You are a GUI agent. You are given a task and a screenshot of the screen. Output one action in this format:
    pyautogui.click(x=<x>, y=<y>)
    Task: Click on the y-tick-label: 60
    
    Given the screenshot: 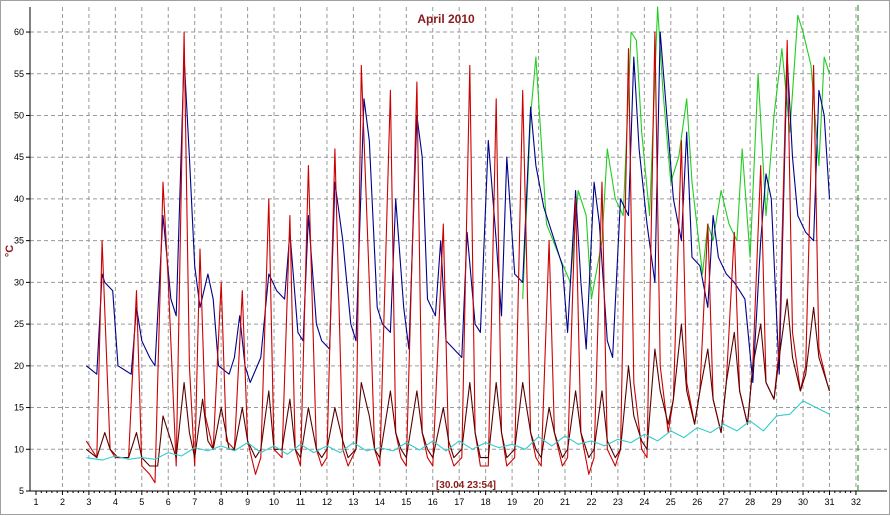 What is the action you would take?
    pyautogui.click(x=19, y=32)
    